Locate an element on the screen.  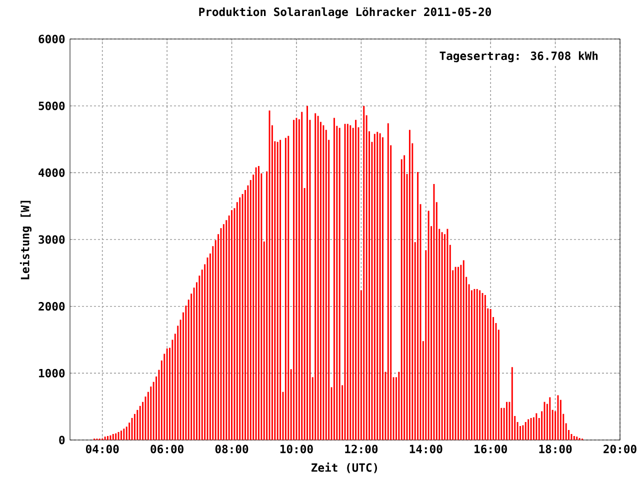
x-tick-label: 04:00 is located at coordinates (102, 449).